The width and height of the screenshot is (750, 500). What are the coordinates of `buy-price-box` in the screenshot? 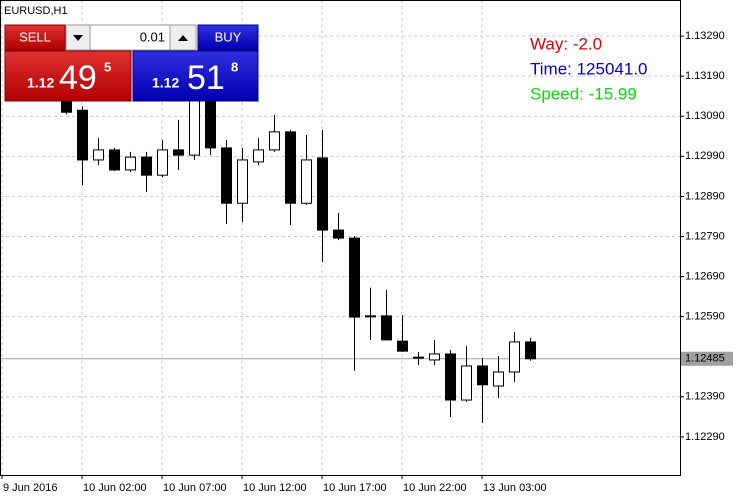 It's located at (195, 76).